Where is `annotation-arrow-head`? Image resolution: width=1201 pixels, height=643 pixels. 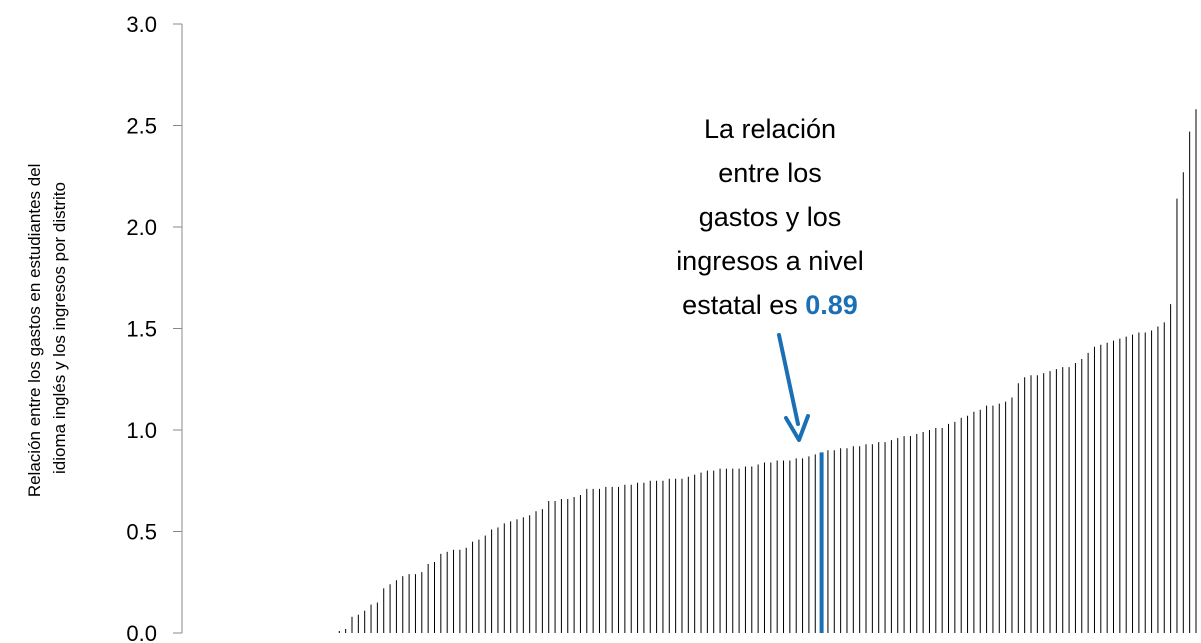
annotation-arrow-head is located at coordinates (797, 428).